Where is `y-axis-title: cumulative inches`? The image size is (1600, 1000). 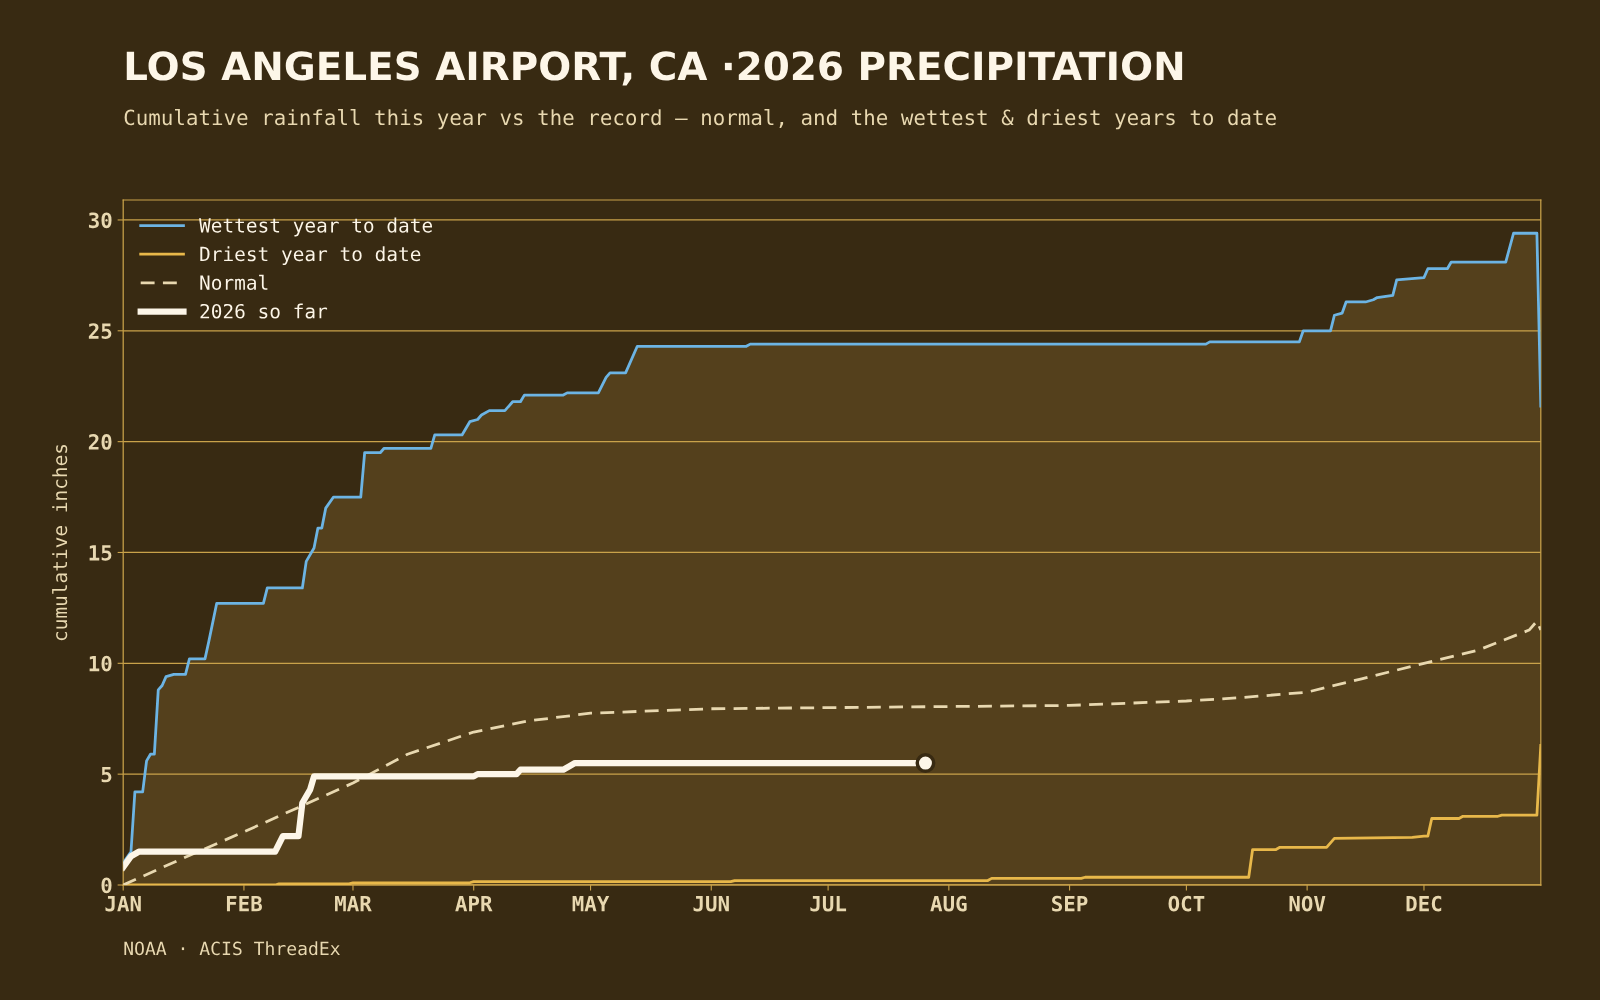
y-axis-title: cumulative inches is located at coordinates (60, 542).